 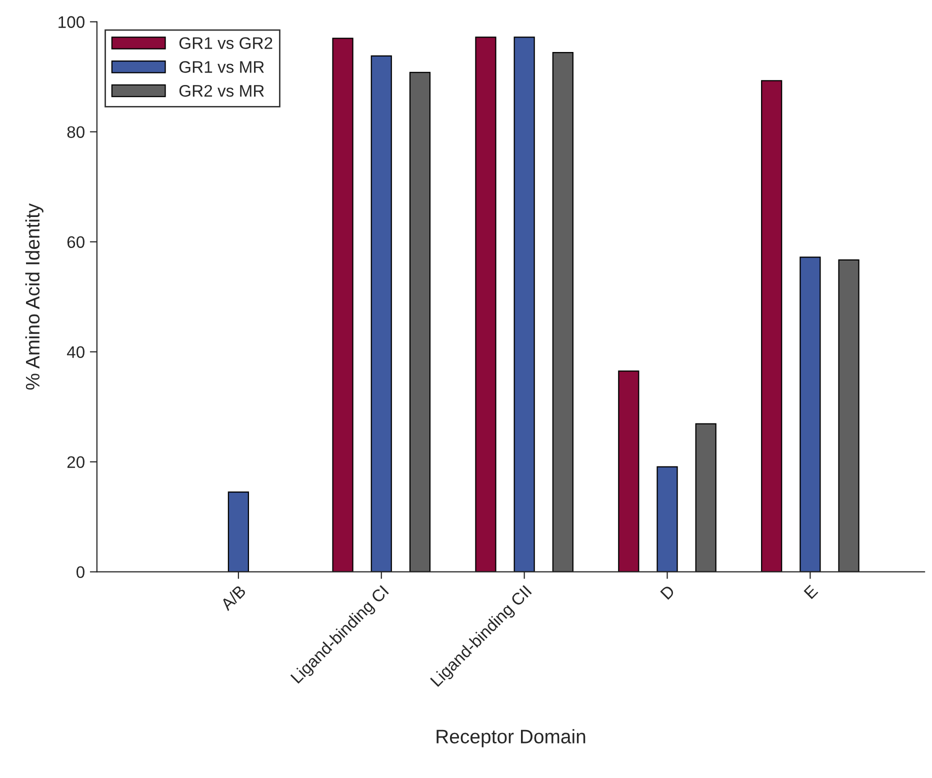 I want to click on x-axis-title: Receptor Domain, so click(x=511, y=738).